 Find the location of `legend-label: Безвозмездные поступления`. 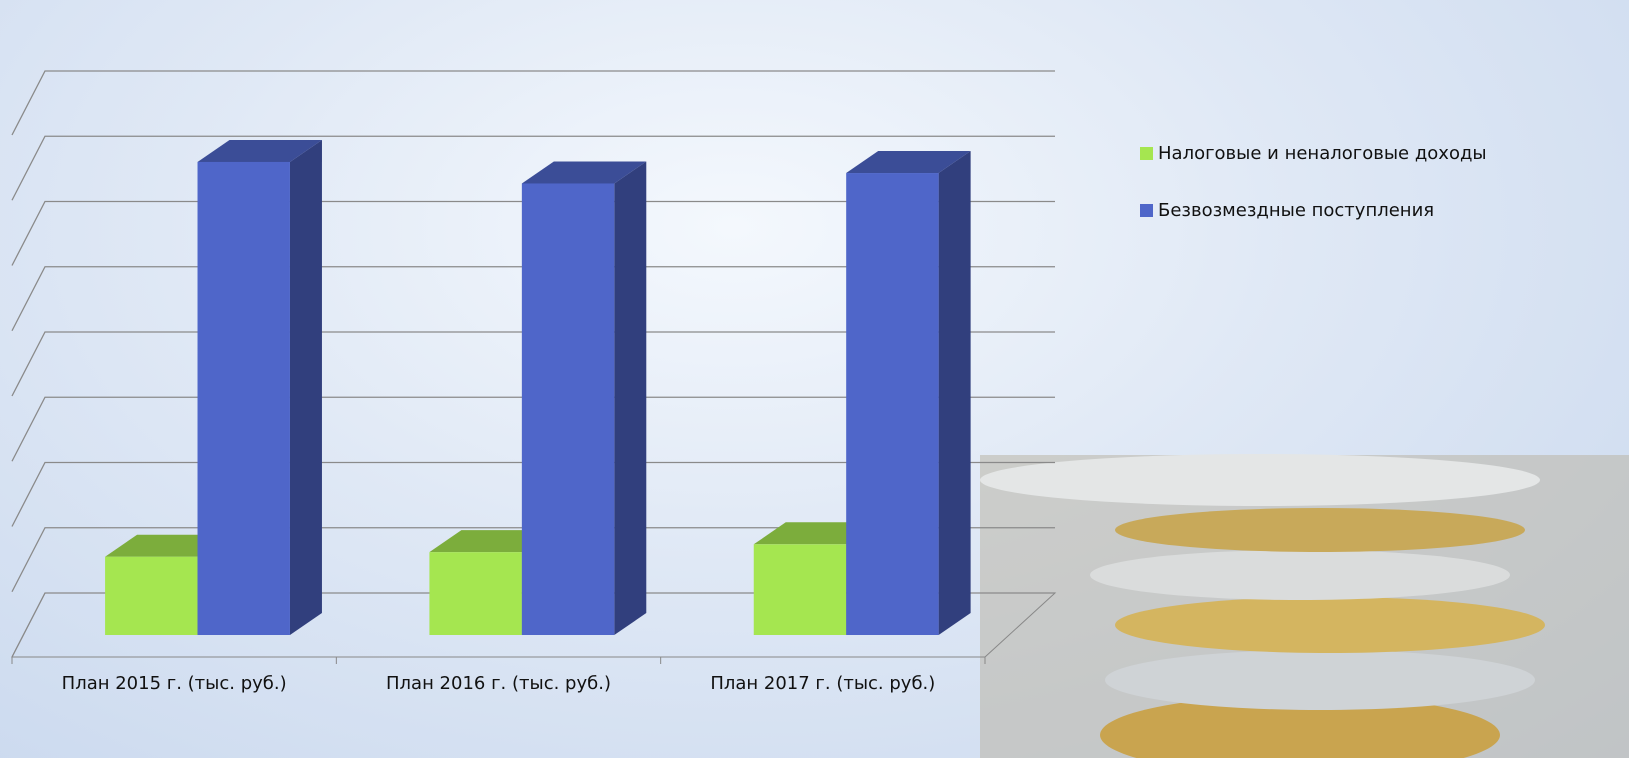

legend-label: Безвозмездные поступления is located at coordinates (1296, 210).